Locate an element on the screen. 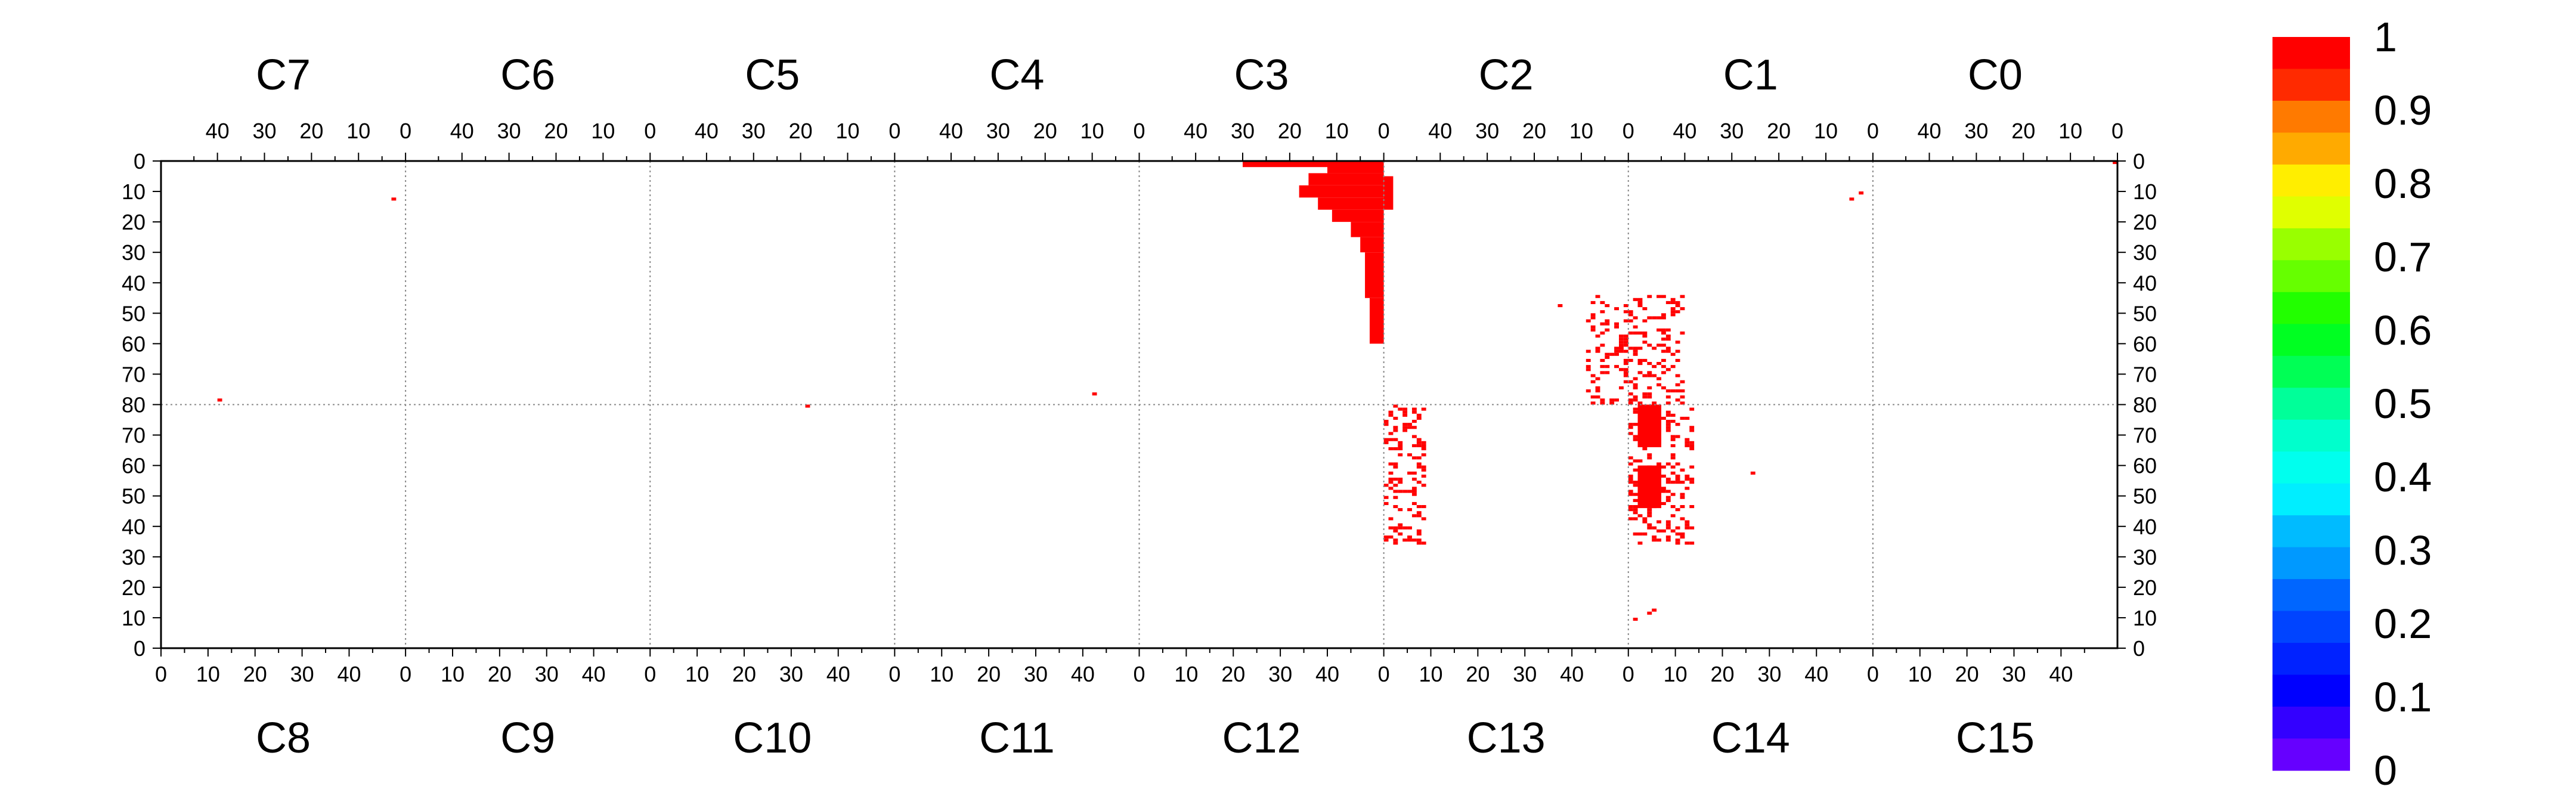 The width and height of the screenshot is (2576, 805). left-tick-label: 60 is located at coordinates (133, 344).